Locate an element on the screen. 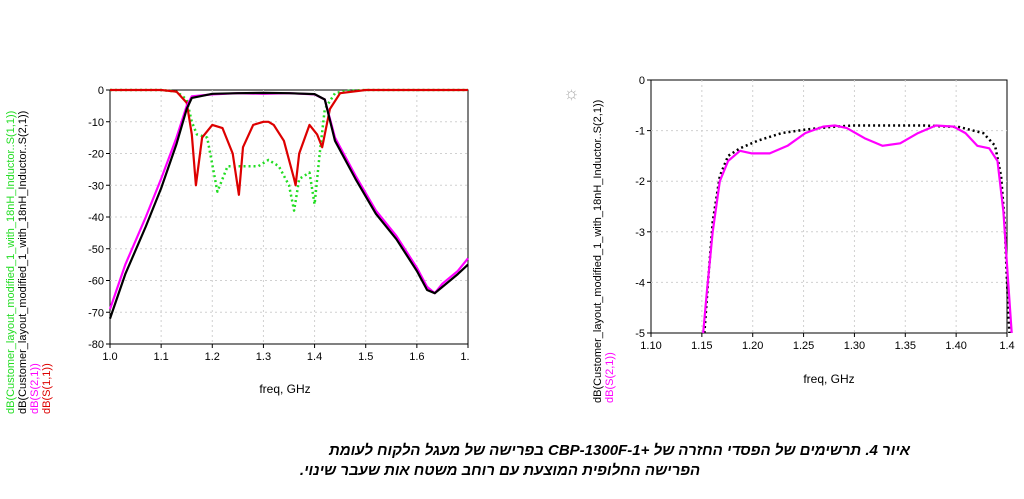 The width and height of the screenshot is (1024, 499). right-x-tick-label: 1.25 is located at coordinates (803, 346).